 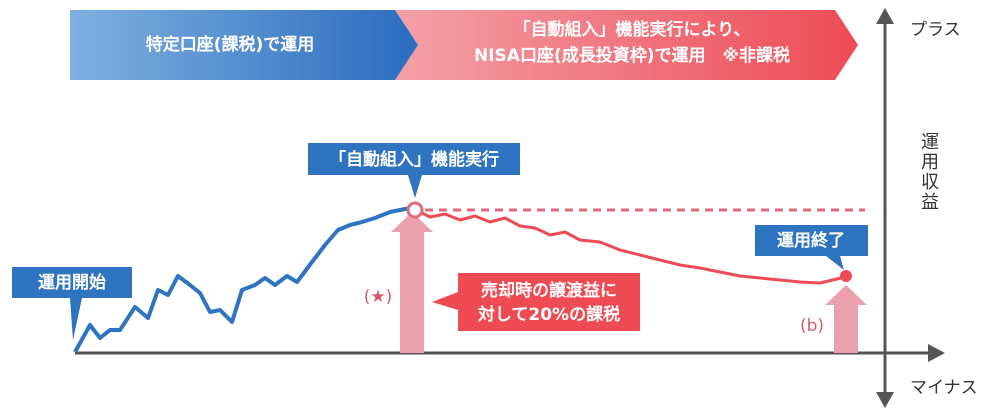 I want to click on callout-start, so click(x=72, y=282).